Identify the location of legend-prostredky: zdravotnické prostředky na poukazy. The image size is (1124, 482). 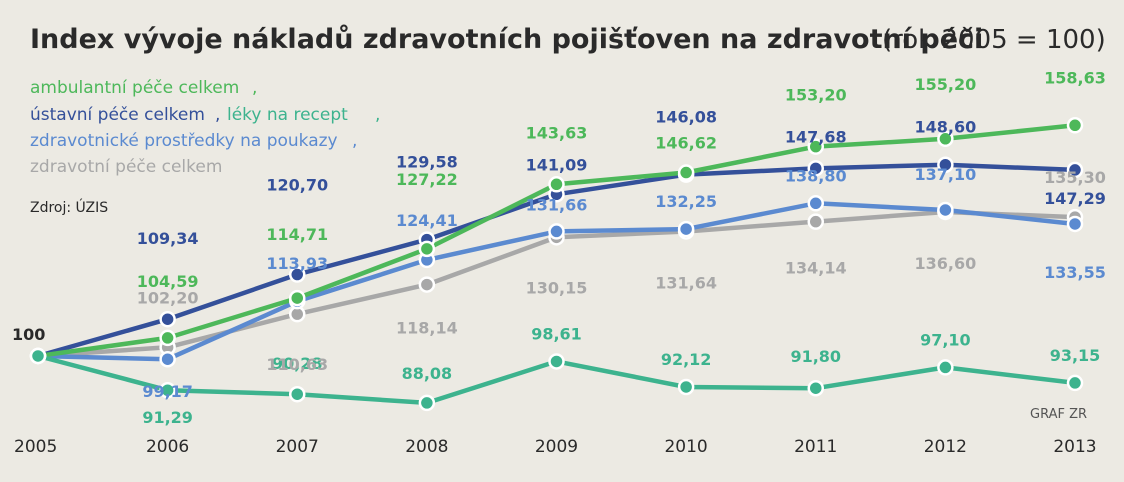
(184, 141).